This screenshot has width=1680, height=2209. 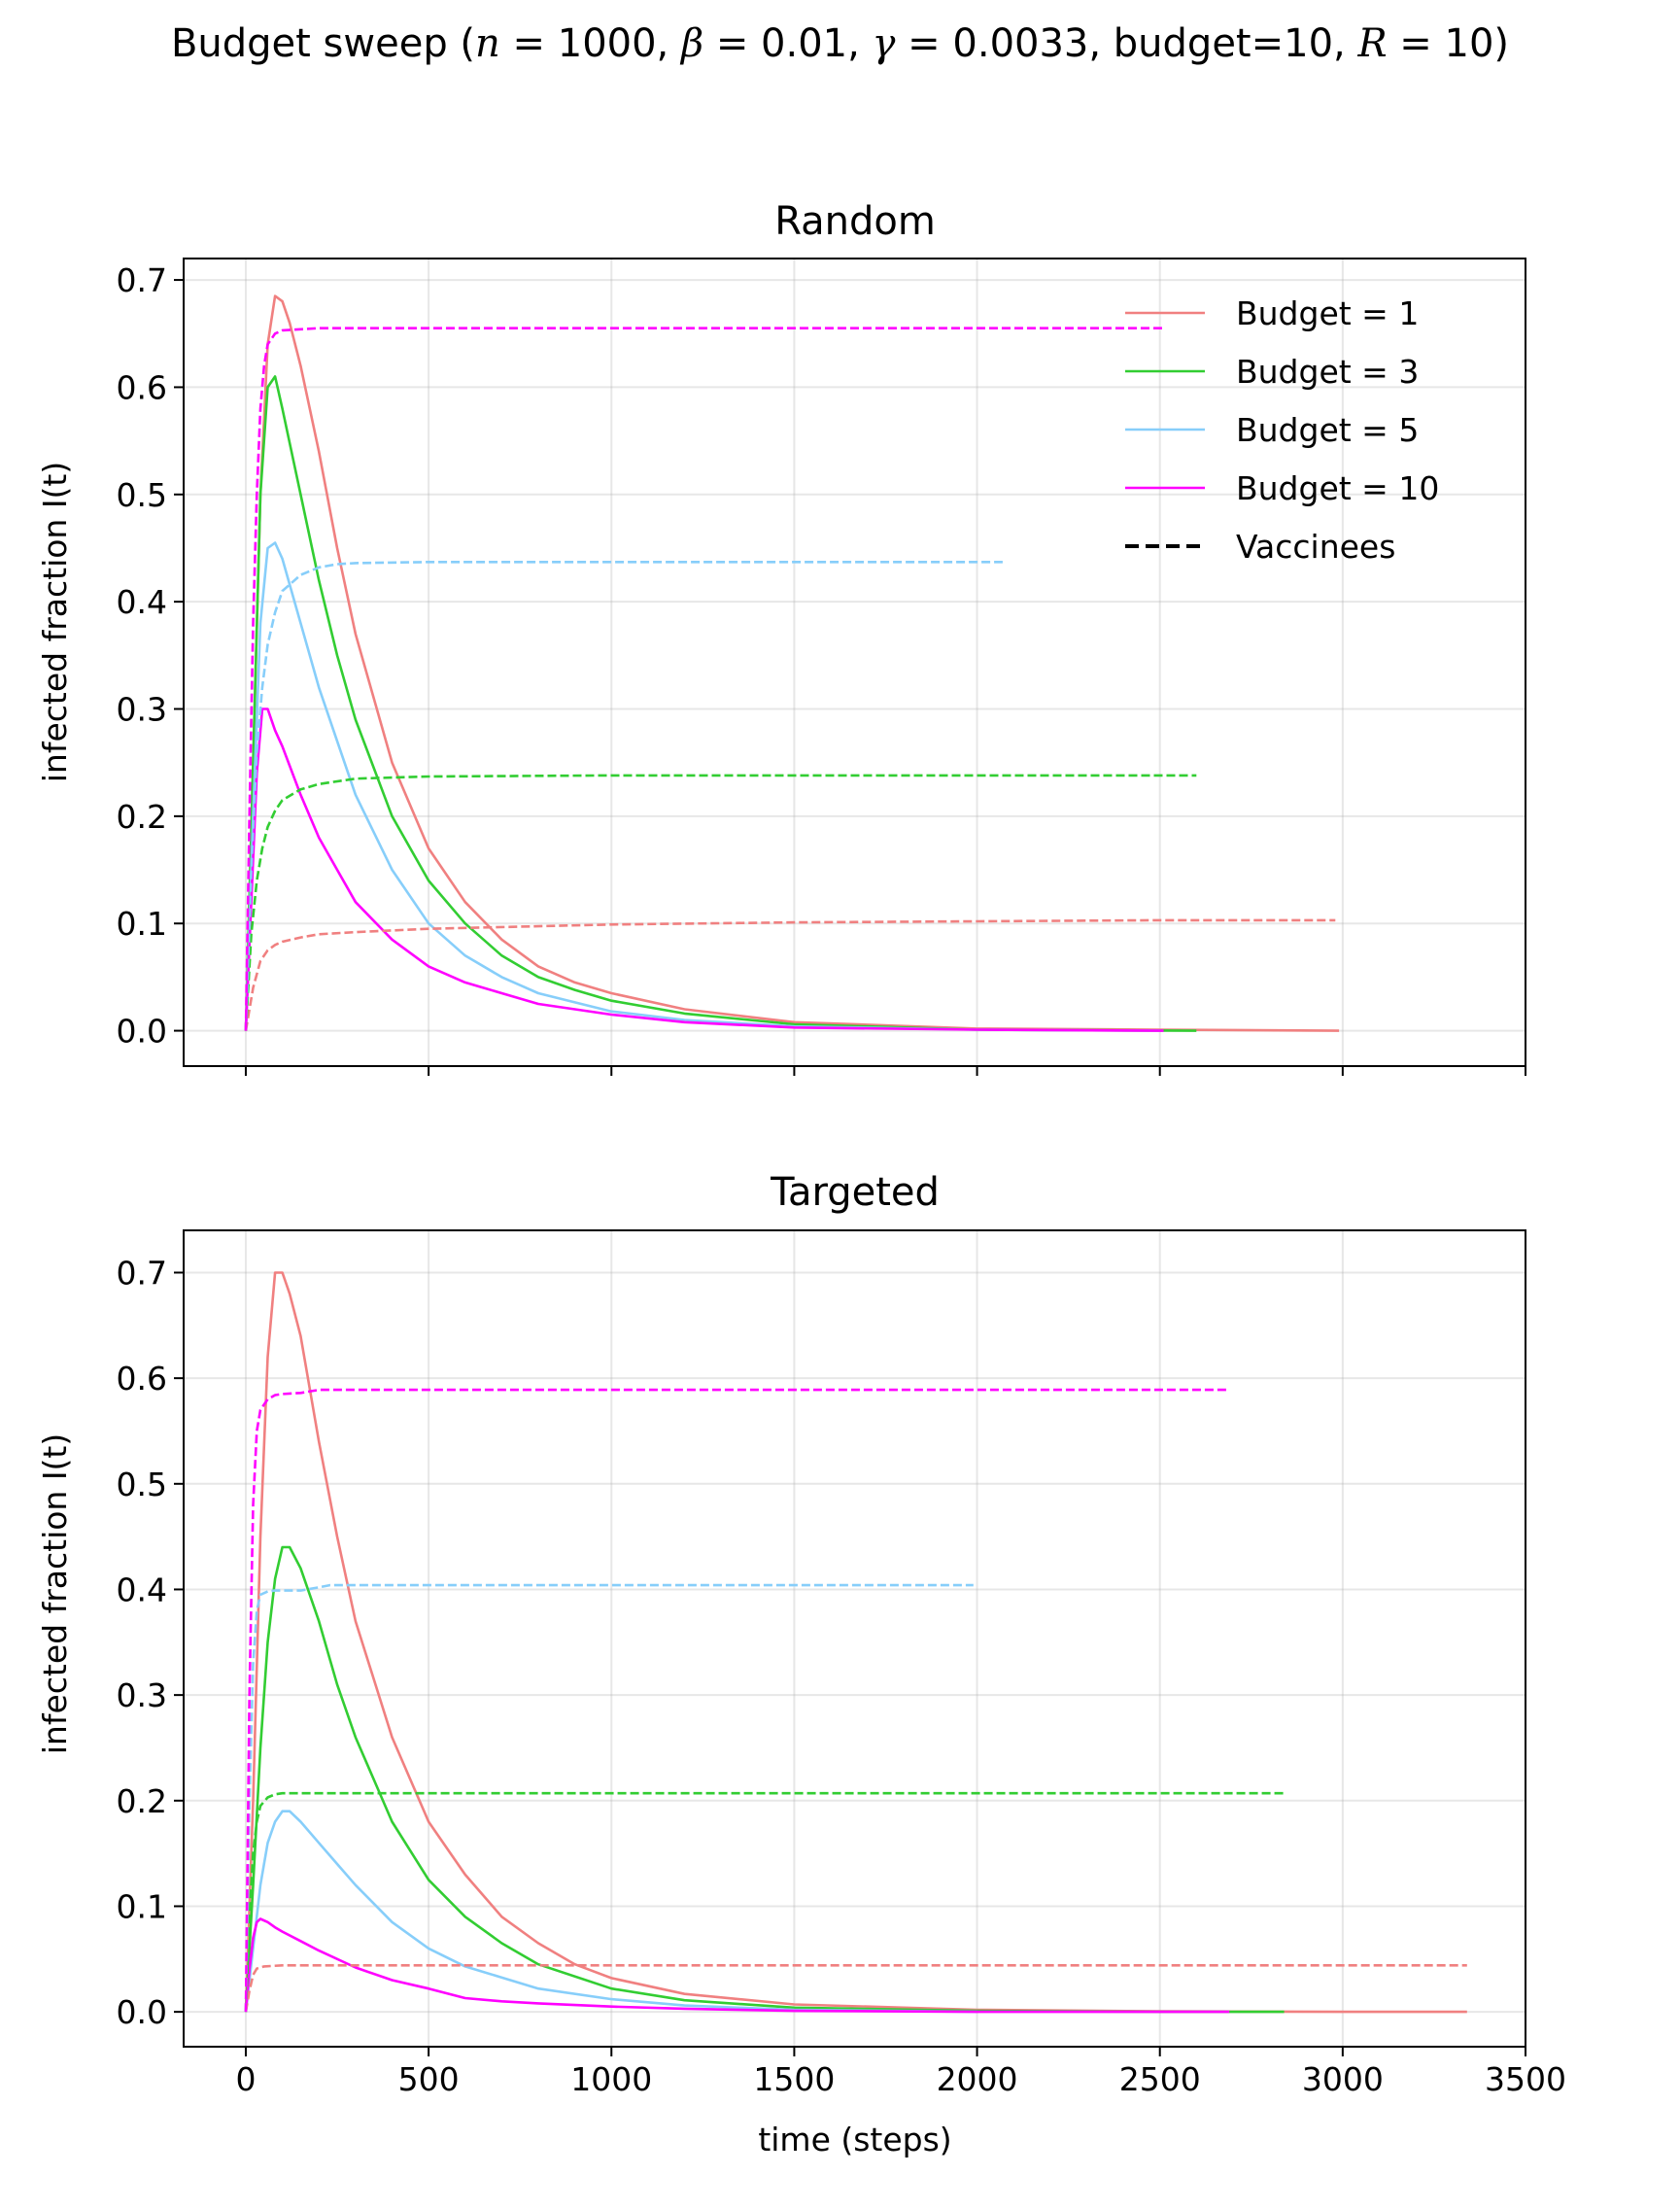 What do you see at coordinates (788, 43) in the screenshot?
I see `figure-title-part: = 0.01,` at bounding box center [788, 43].